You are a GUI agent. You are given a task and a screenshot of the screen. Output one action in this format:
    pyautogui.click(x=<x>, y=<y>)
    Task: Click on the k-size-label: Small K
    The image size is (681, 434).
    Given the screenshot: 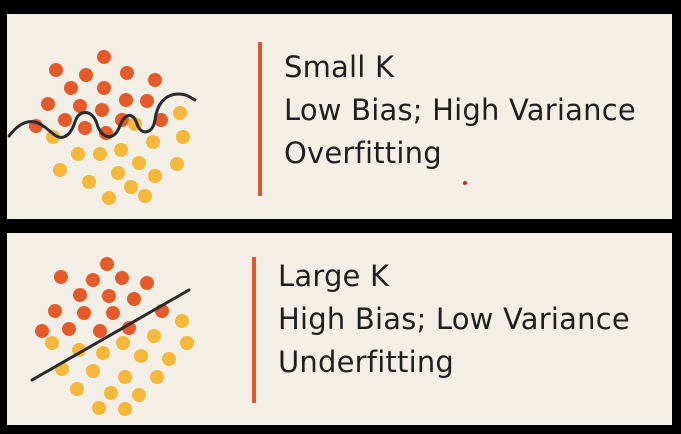 What is the action you would take?
    pyautogui.click(x=339, y=67)
    